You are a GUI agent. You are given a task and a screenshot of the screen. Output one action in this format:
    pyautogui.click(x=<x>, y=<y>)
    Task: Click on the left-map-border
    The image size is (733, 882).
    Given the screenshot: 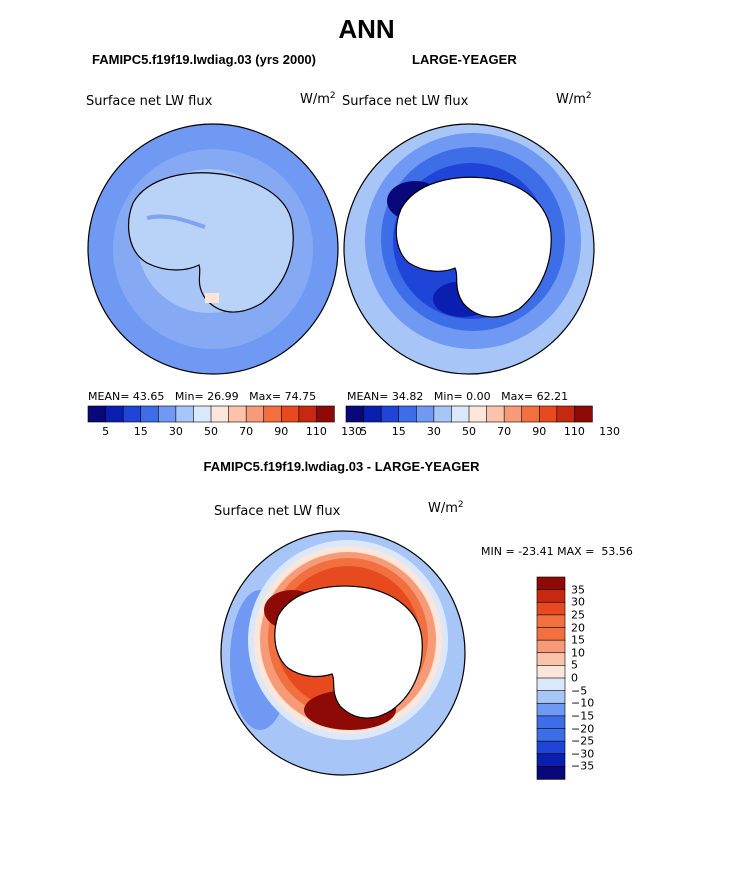 What is the action you would take?
    pyautogui.click(x=213, y=249)
    